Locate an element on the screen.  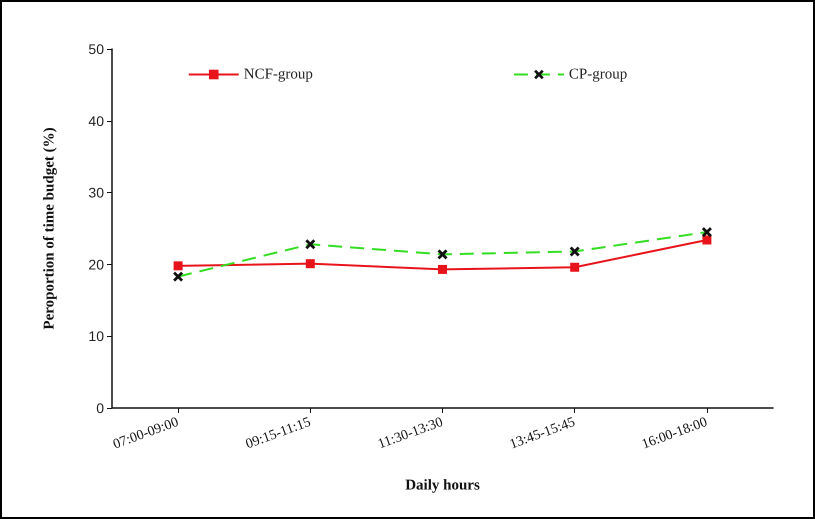
y-tick-label: 20 is located at coordinates (96, 264).